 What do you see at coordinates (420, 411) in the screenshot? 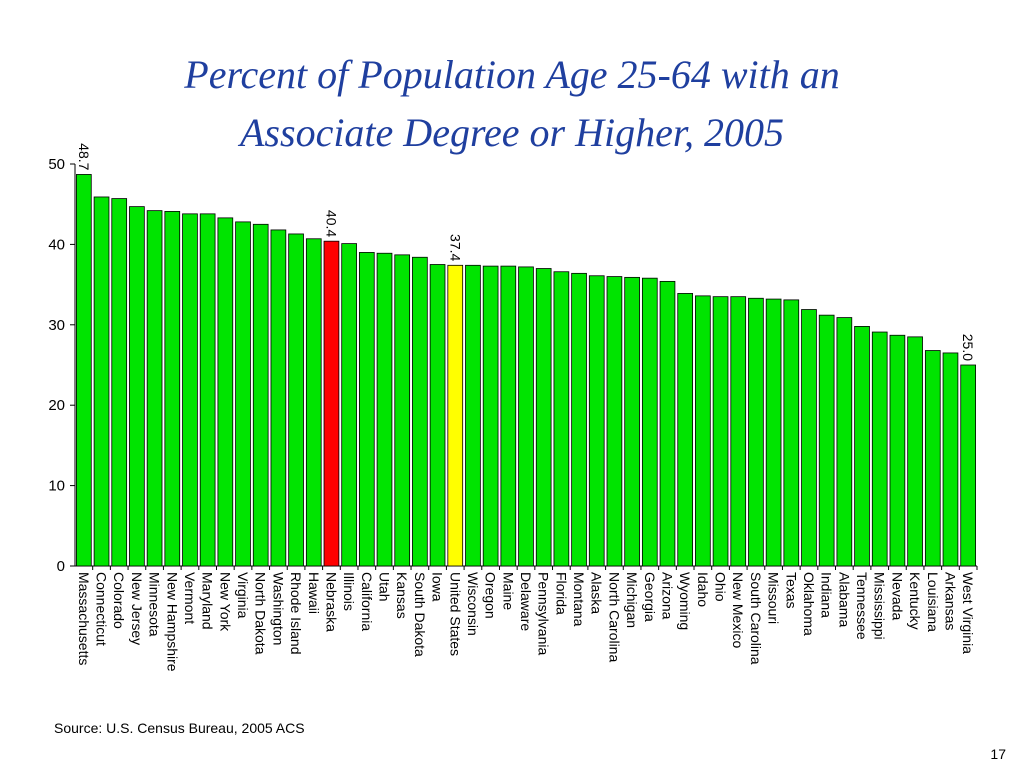
I see `bar-south-dakota` at bounding box center [420, 411].